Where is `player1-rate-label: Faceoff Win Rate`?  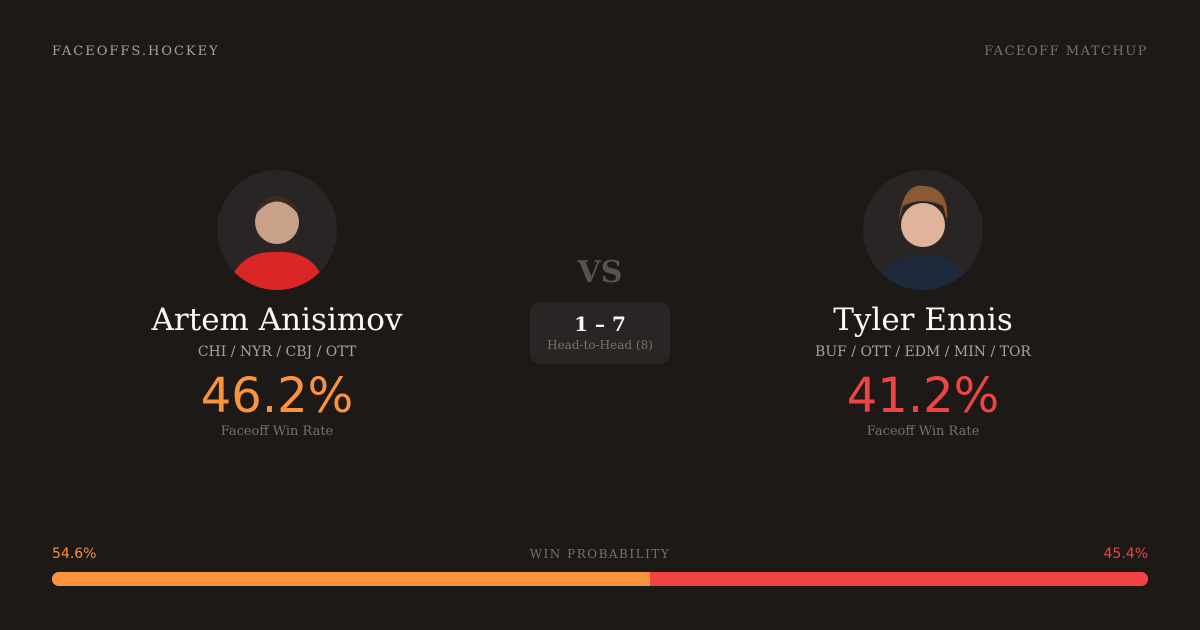
player1-rate-label: Faceoff Win Rate is located at coordinates (277, 431).